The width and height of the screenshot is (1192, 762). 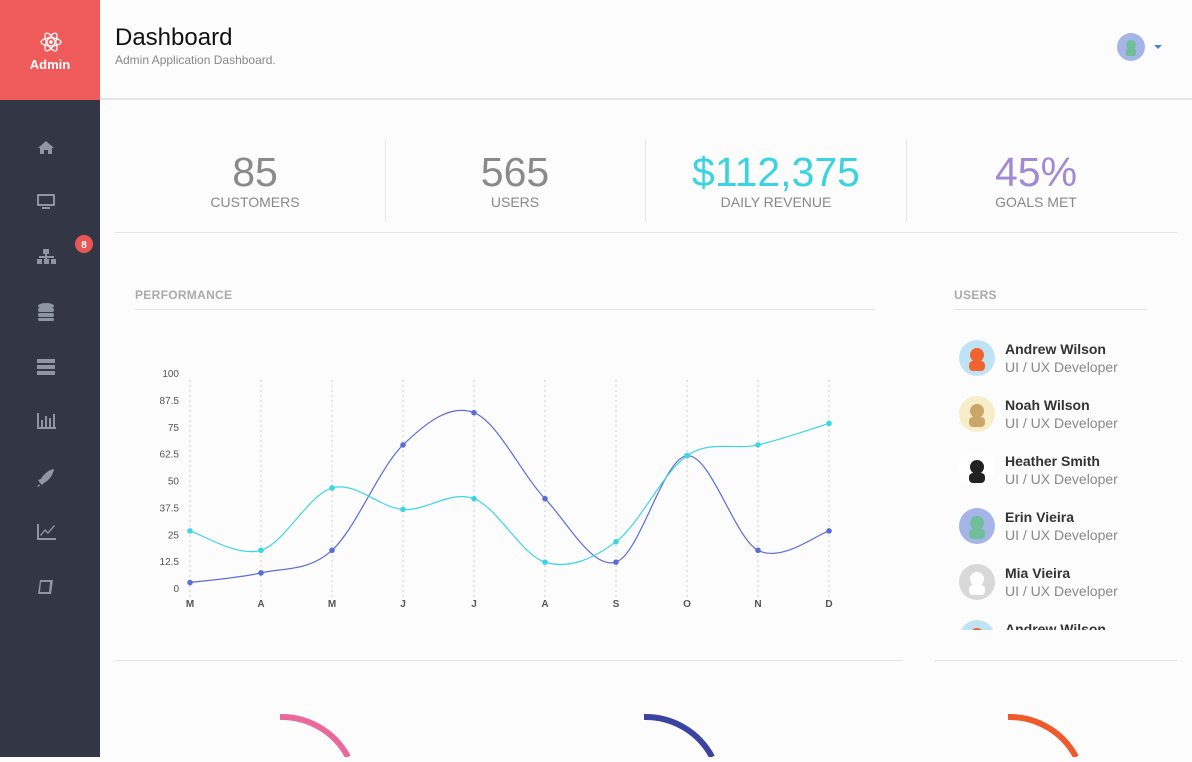 I want to click on page-title: Dashboard, so click(x=174, y=37).